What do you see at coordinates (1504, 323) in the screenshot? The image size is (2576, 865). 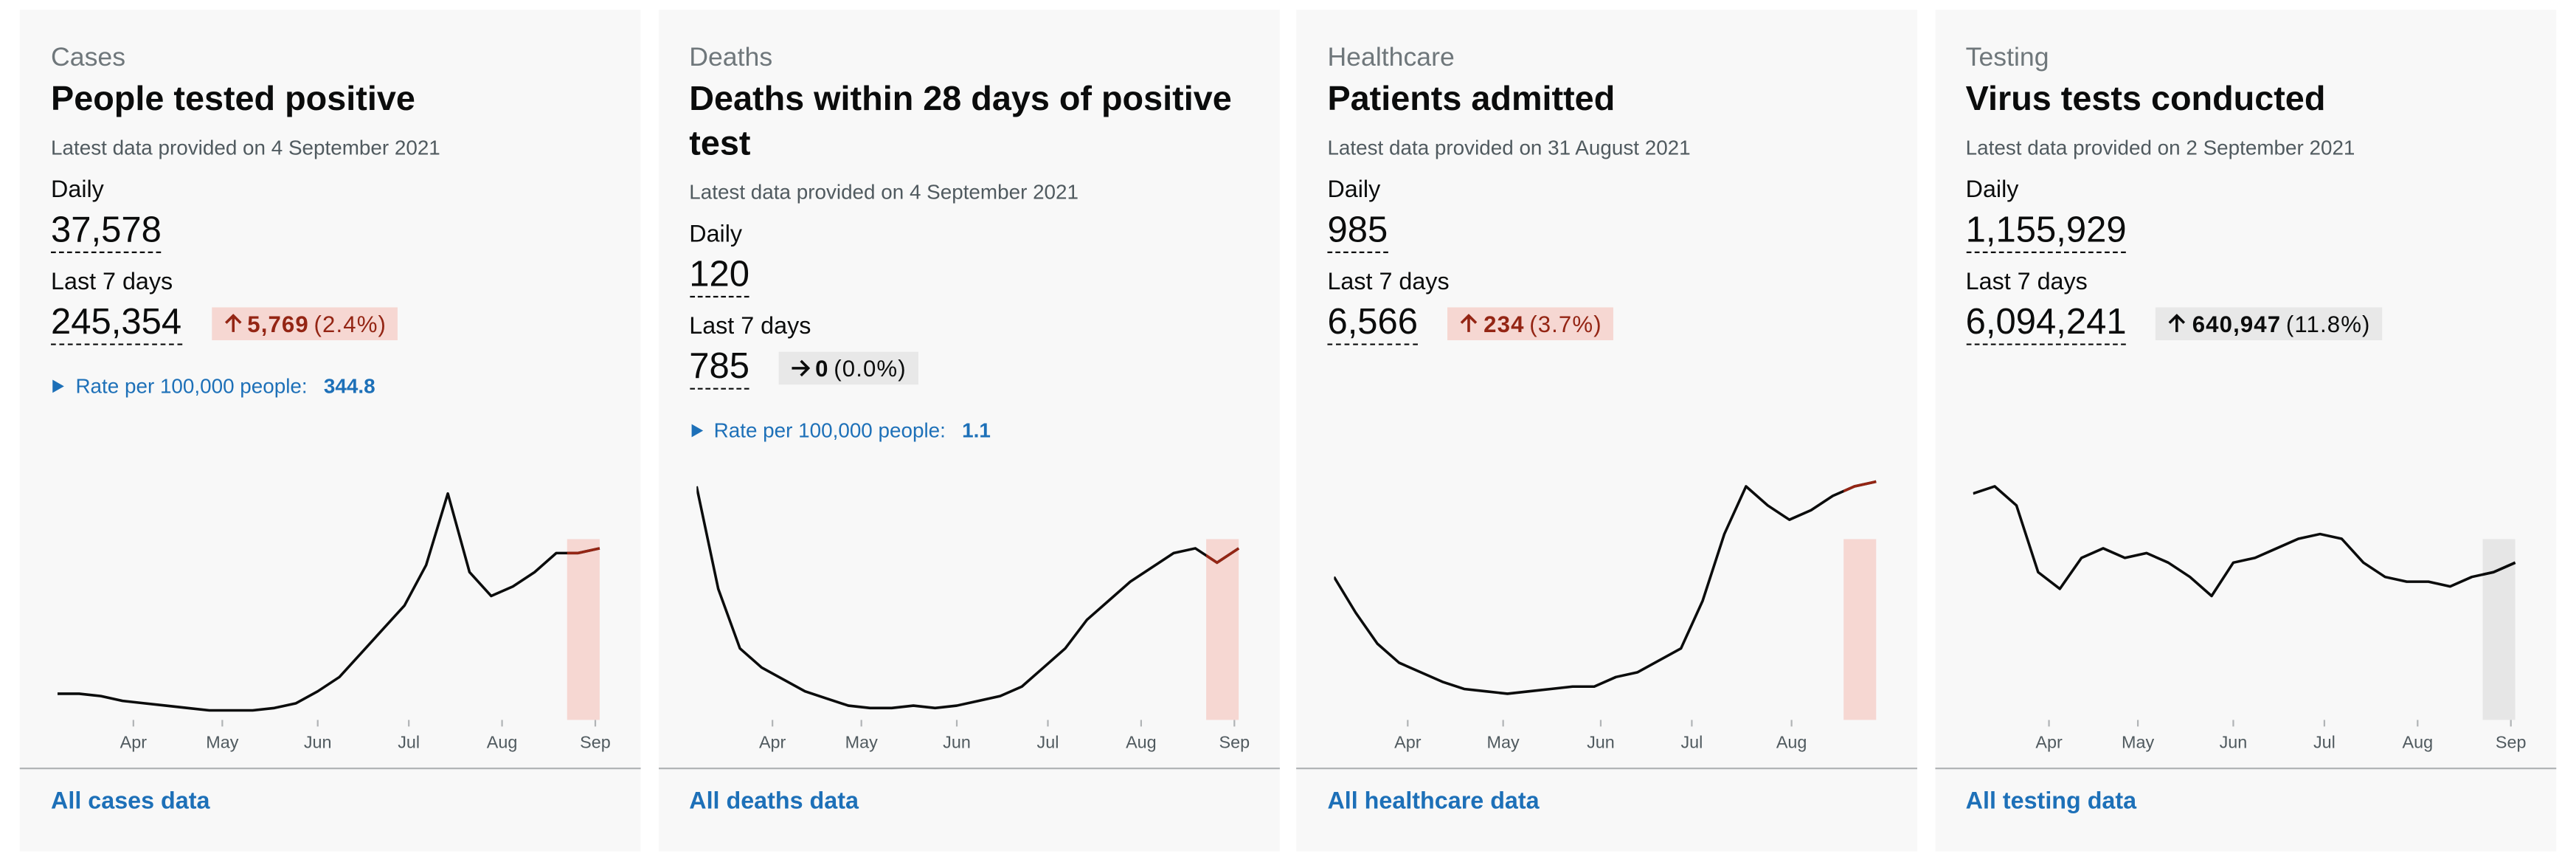 I see `change-value: 234` at bounding box center [1504, 323].